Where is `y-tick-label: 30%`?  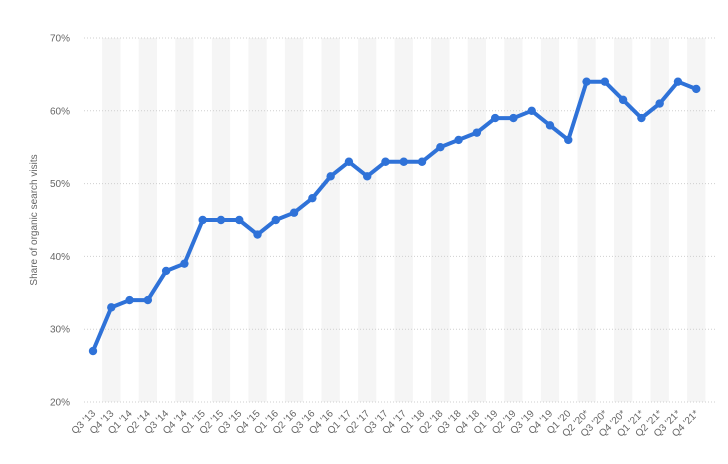 y-tick-label: 30% is located at coordinates (60, 330).